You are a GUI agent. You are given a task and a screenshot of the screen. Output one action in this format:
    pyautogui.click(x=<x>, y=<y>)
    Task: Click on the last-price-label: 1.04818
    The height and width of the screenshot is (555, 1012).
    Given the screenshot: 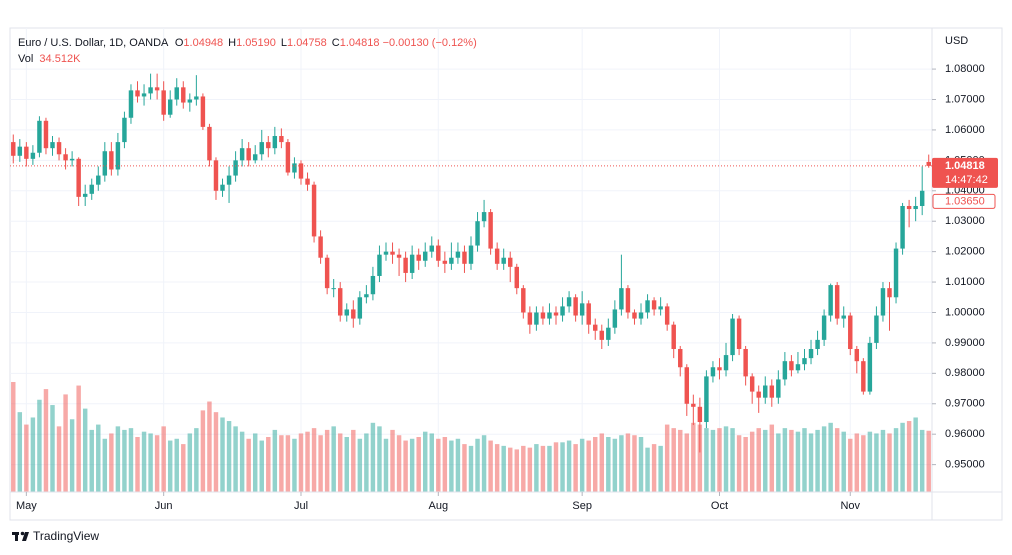 What is the action you would take?
    pyautogui.click(x=965, y=166)
    